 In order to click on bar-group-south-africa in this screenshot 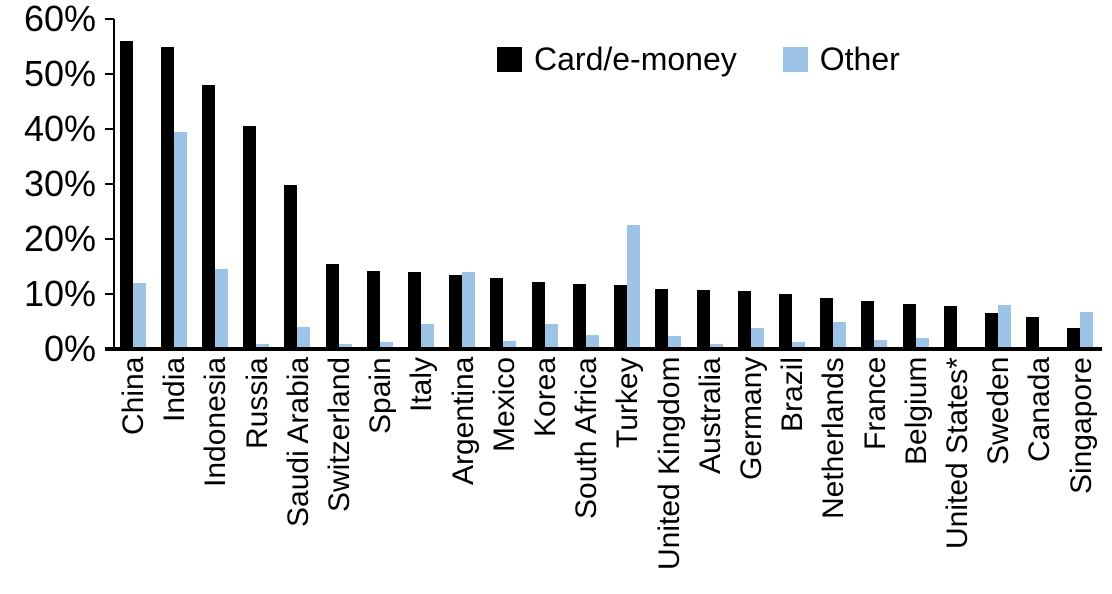, I will do `click(585, 184)`.